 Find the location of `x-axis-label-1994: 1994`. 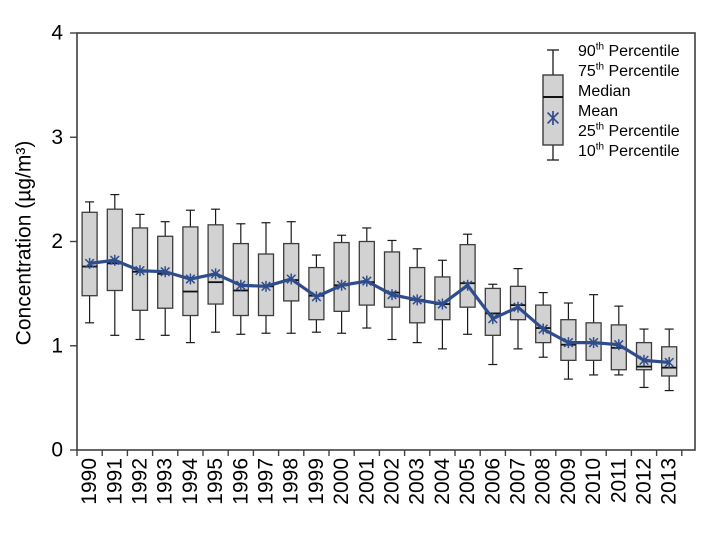

x-axis-label-1994: 1994 is located at coordinates (190, 481).